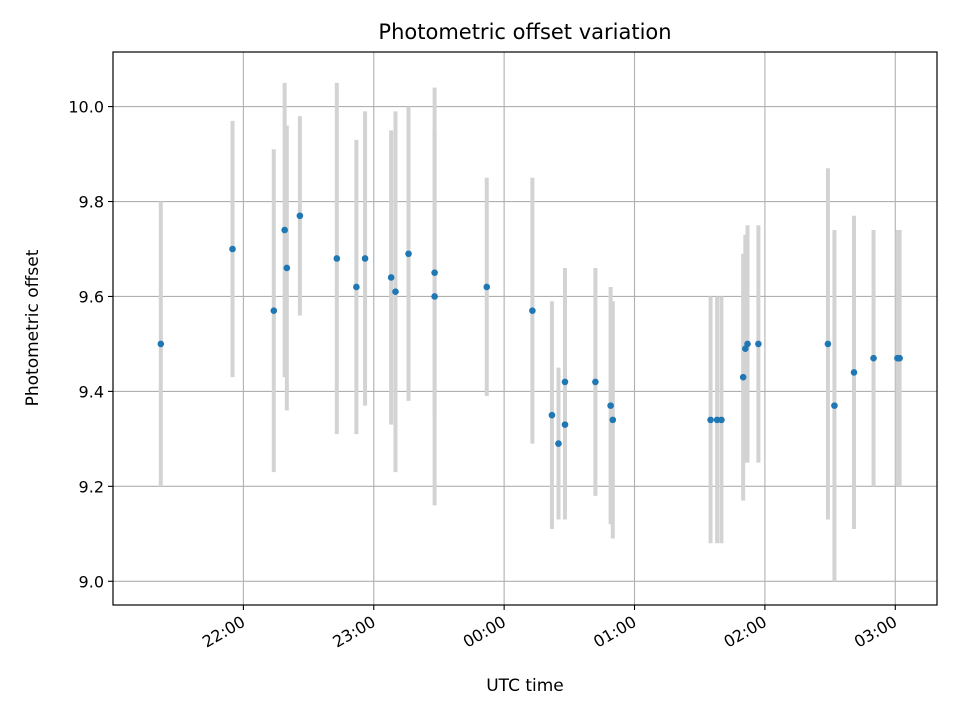 The width and height of the screenshot is (960, 720). What do you see at coordinates (525, 686) in the screenshot?
I see `x-axis-label: UTC time` at bounding box center [525, 686].